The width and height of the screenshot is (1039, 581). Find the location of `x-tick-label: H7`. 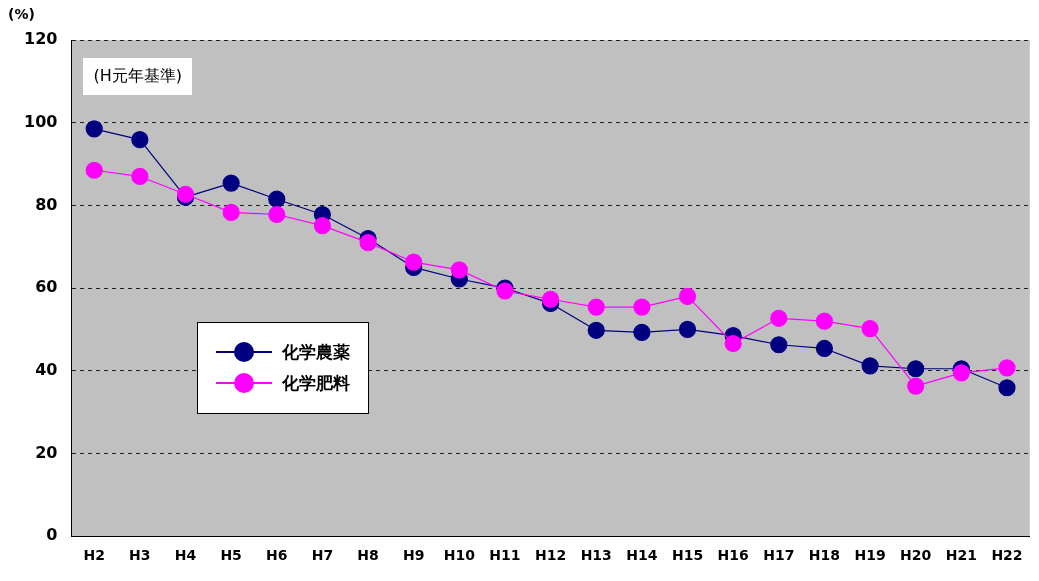

x-tick-label: H7 is located at coordinates (322, 555).